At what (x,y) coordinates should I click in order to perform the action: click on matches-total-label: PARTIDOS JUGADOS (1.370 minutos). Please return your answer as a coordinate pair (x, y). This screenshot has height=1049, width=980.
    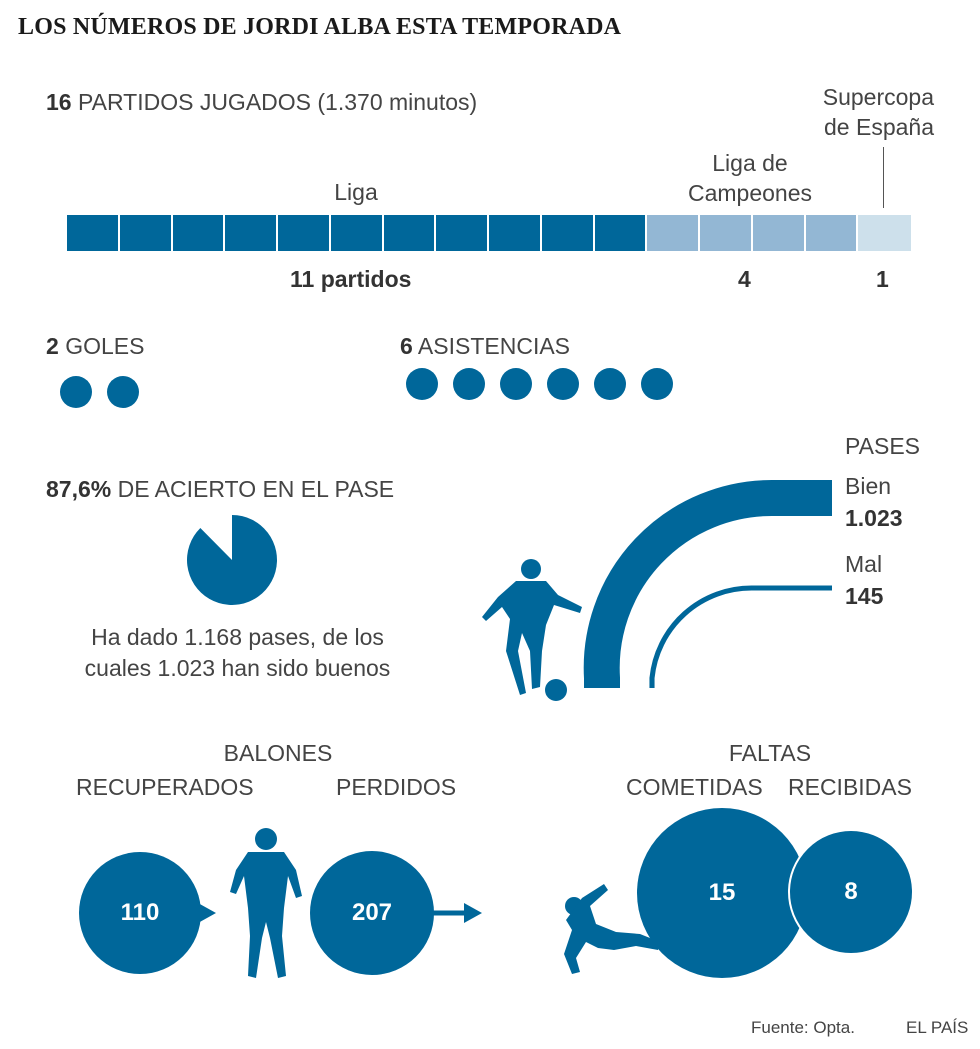
    Looking at the image, I should click on (277, 102).